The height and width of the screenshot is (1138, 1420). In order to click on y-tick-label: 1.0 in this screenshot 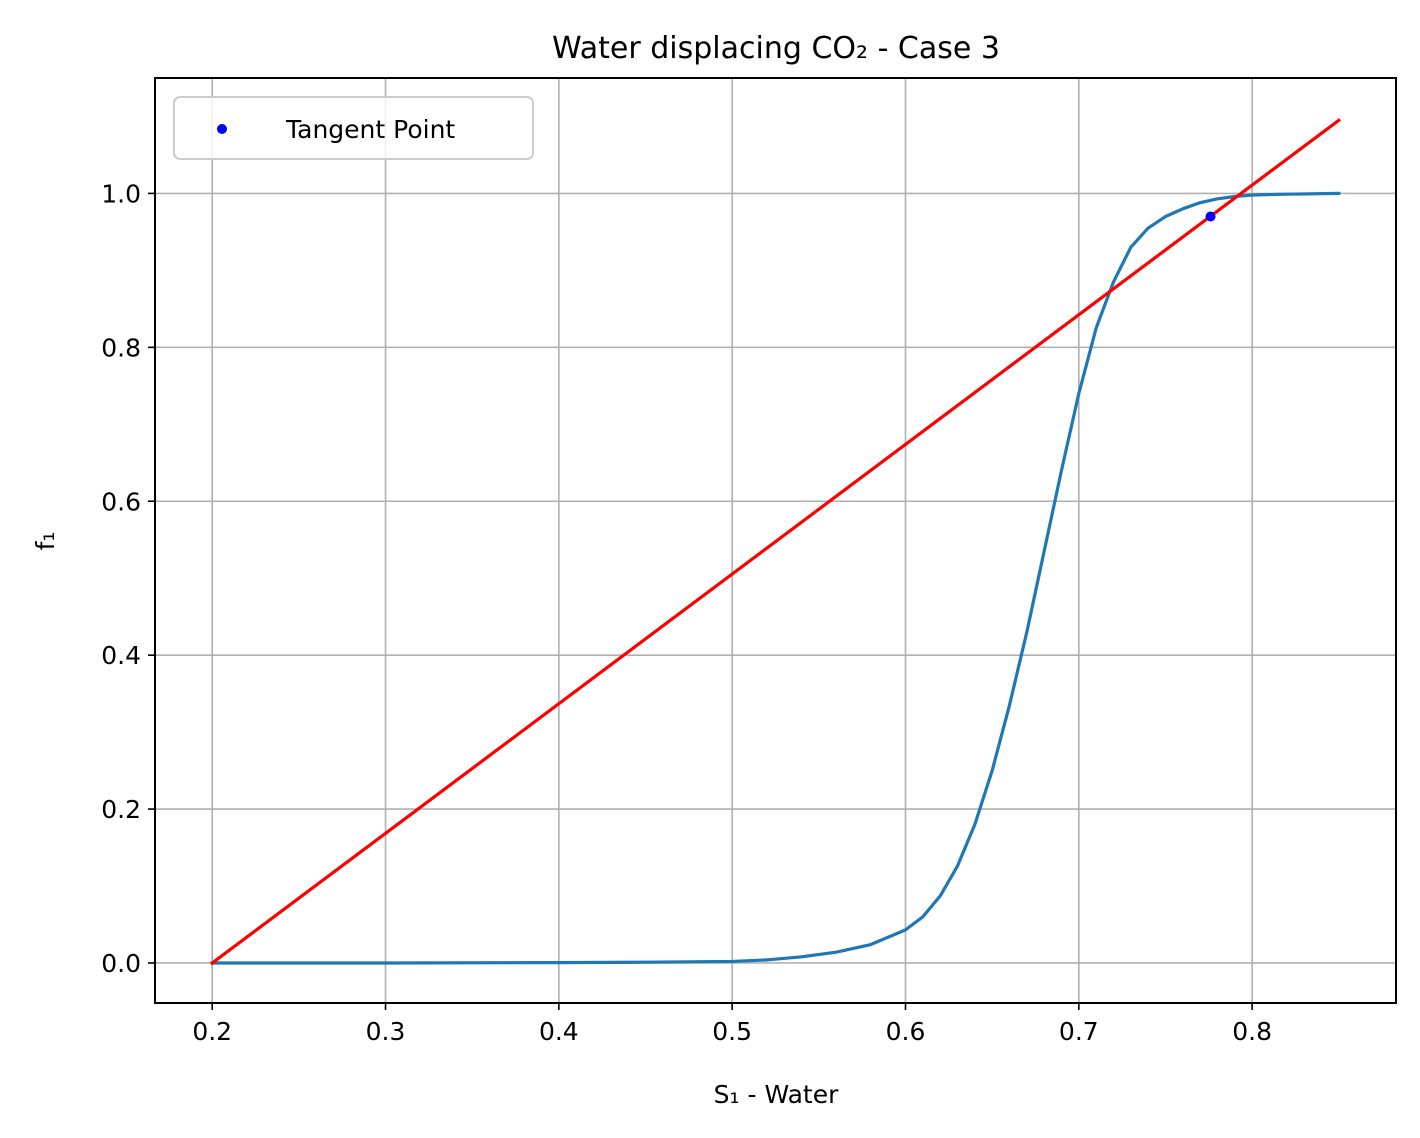, I will do `click(121, 193)`.